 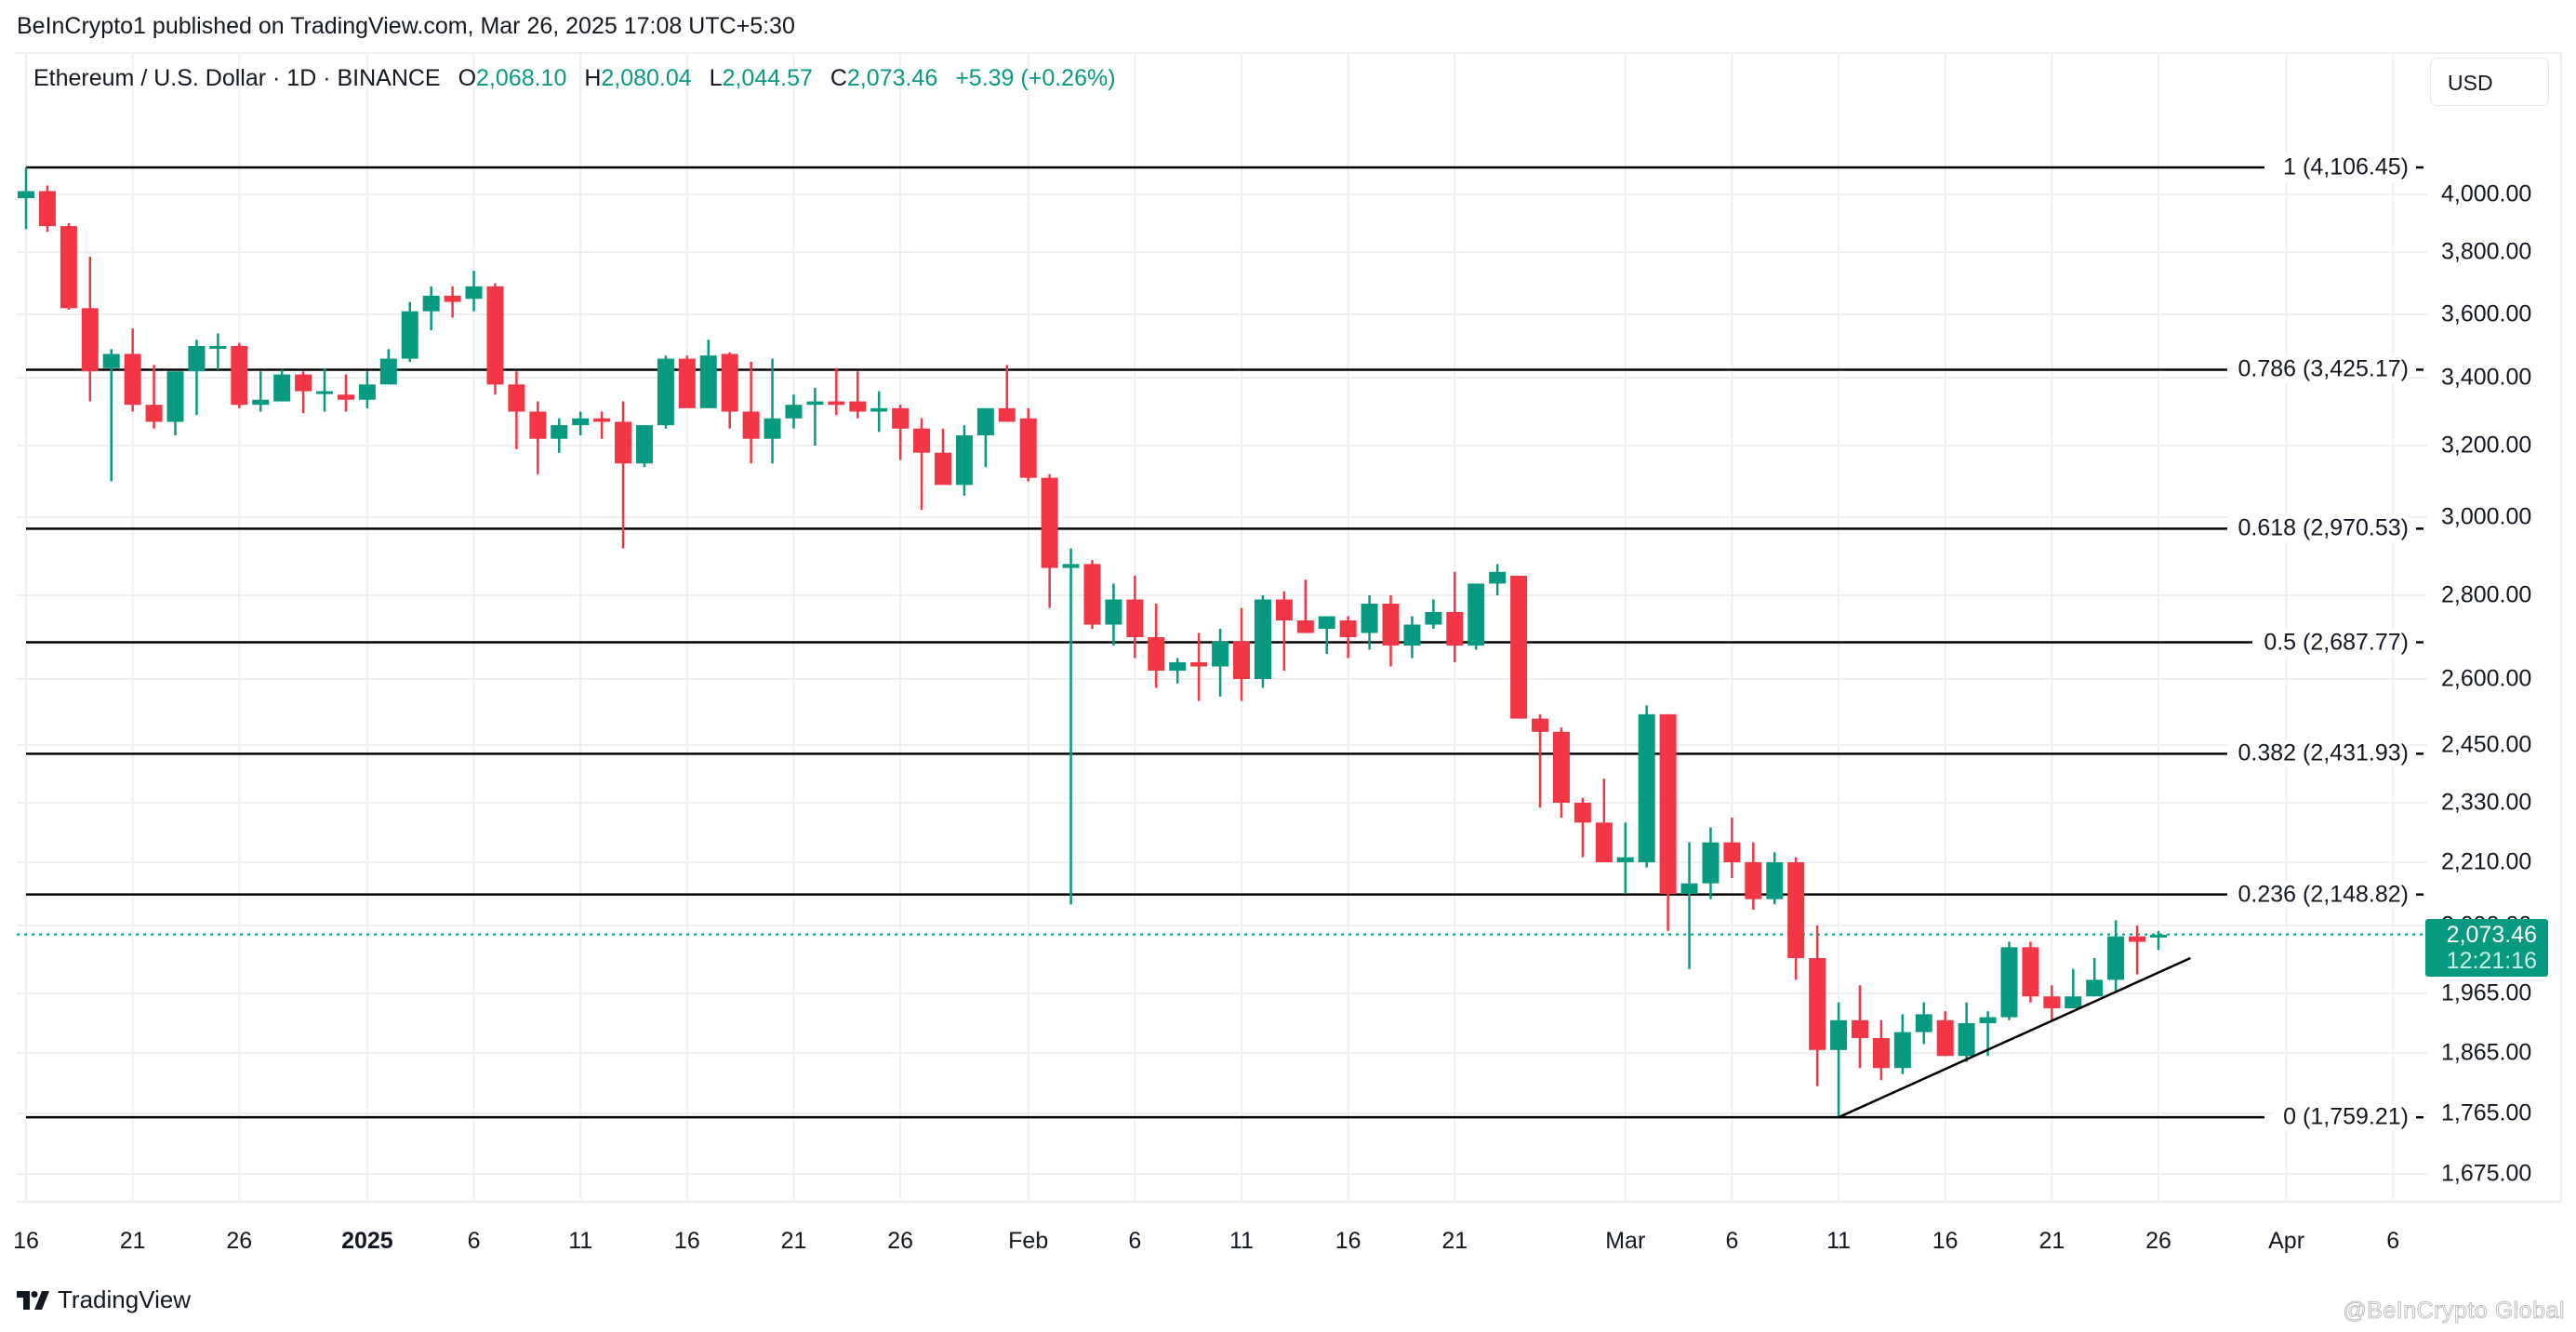 What do you see at coordinates (104, 1299) in the screenshot?
I see `tradingview-logo: TradingView` at bounding box center [104, 1299].